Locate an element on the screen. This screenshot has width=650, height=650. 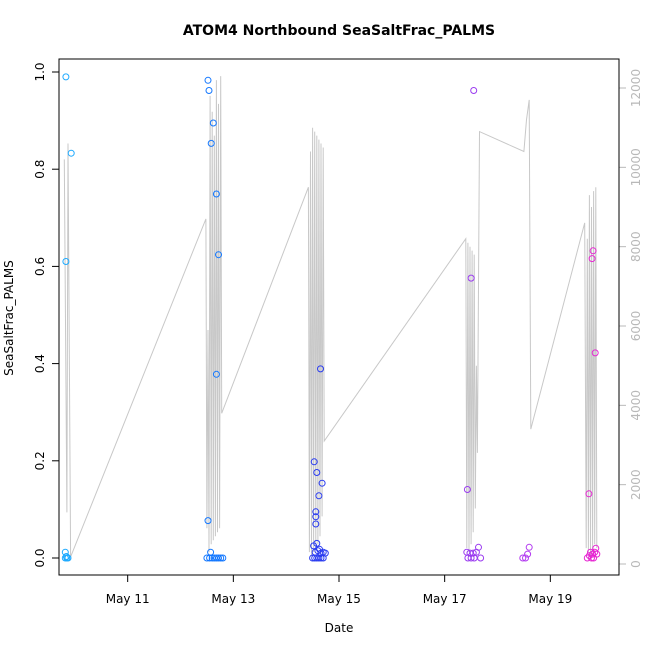
y-tick-label: 0.6 is located at coordinates (40, 266).